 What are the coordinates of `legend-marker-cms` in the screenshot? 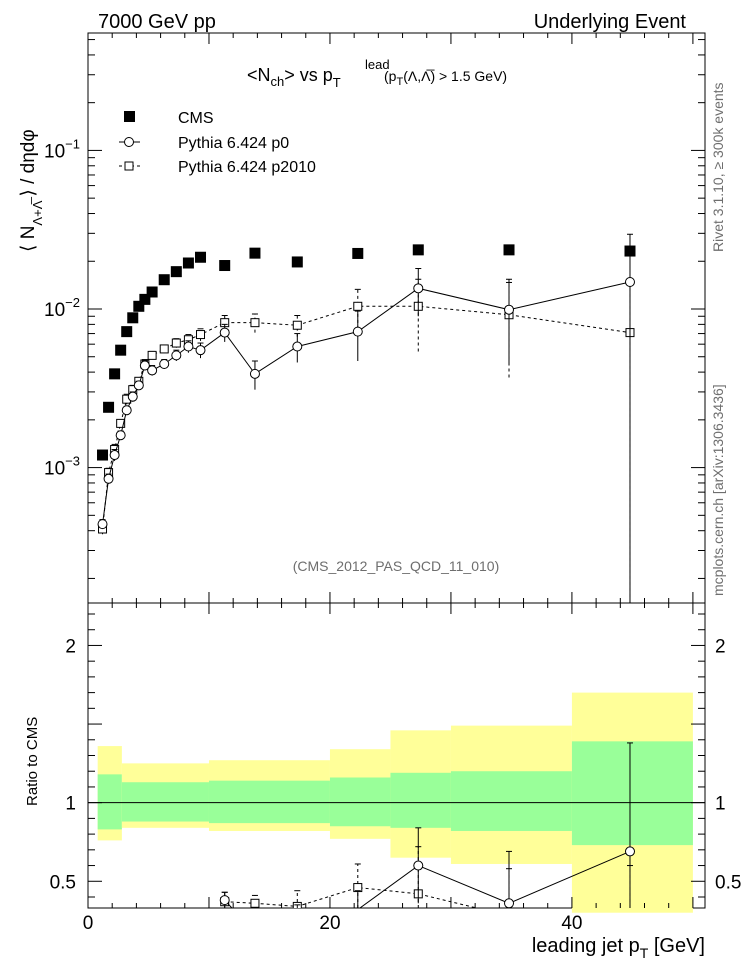 It's located at (129, 116).